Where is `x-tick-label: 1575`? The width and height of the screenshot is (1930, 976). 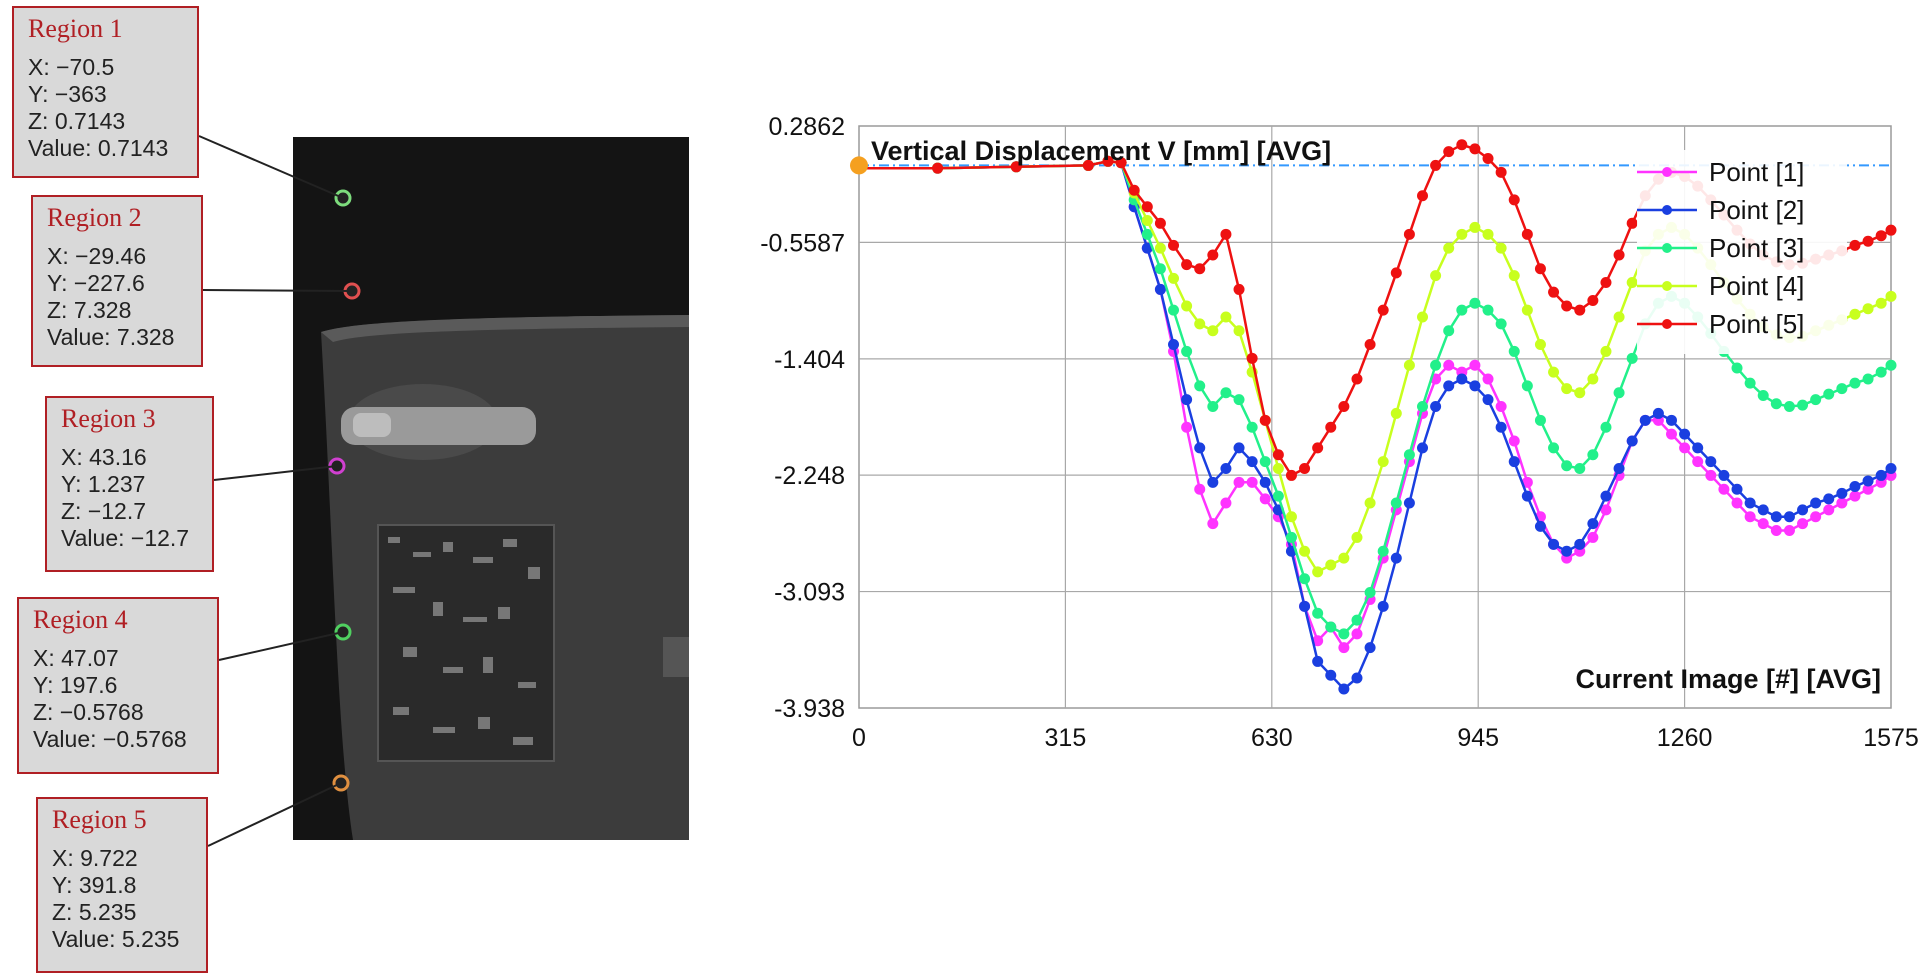 x-tick-label: 1575 is located at coordinates (1891, 738).